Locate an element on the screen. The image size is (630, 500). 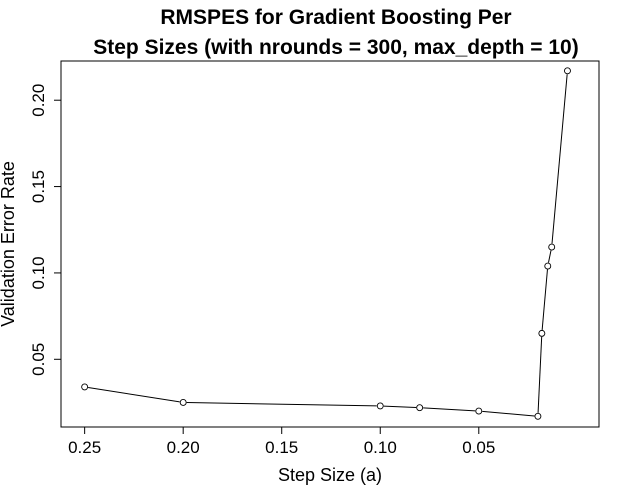
x-axis: 0.25 0.20 0.15 0.10 0.05 is located at coordinates (281, 442).